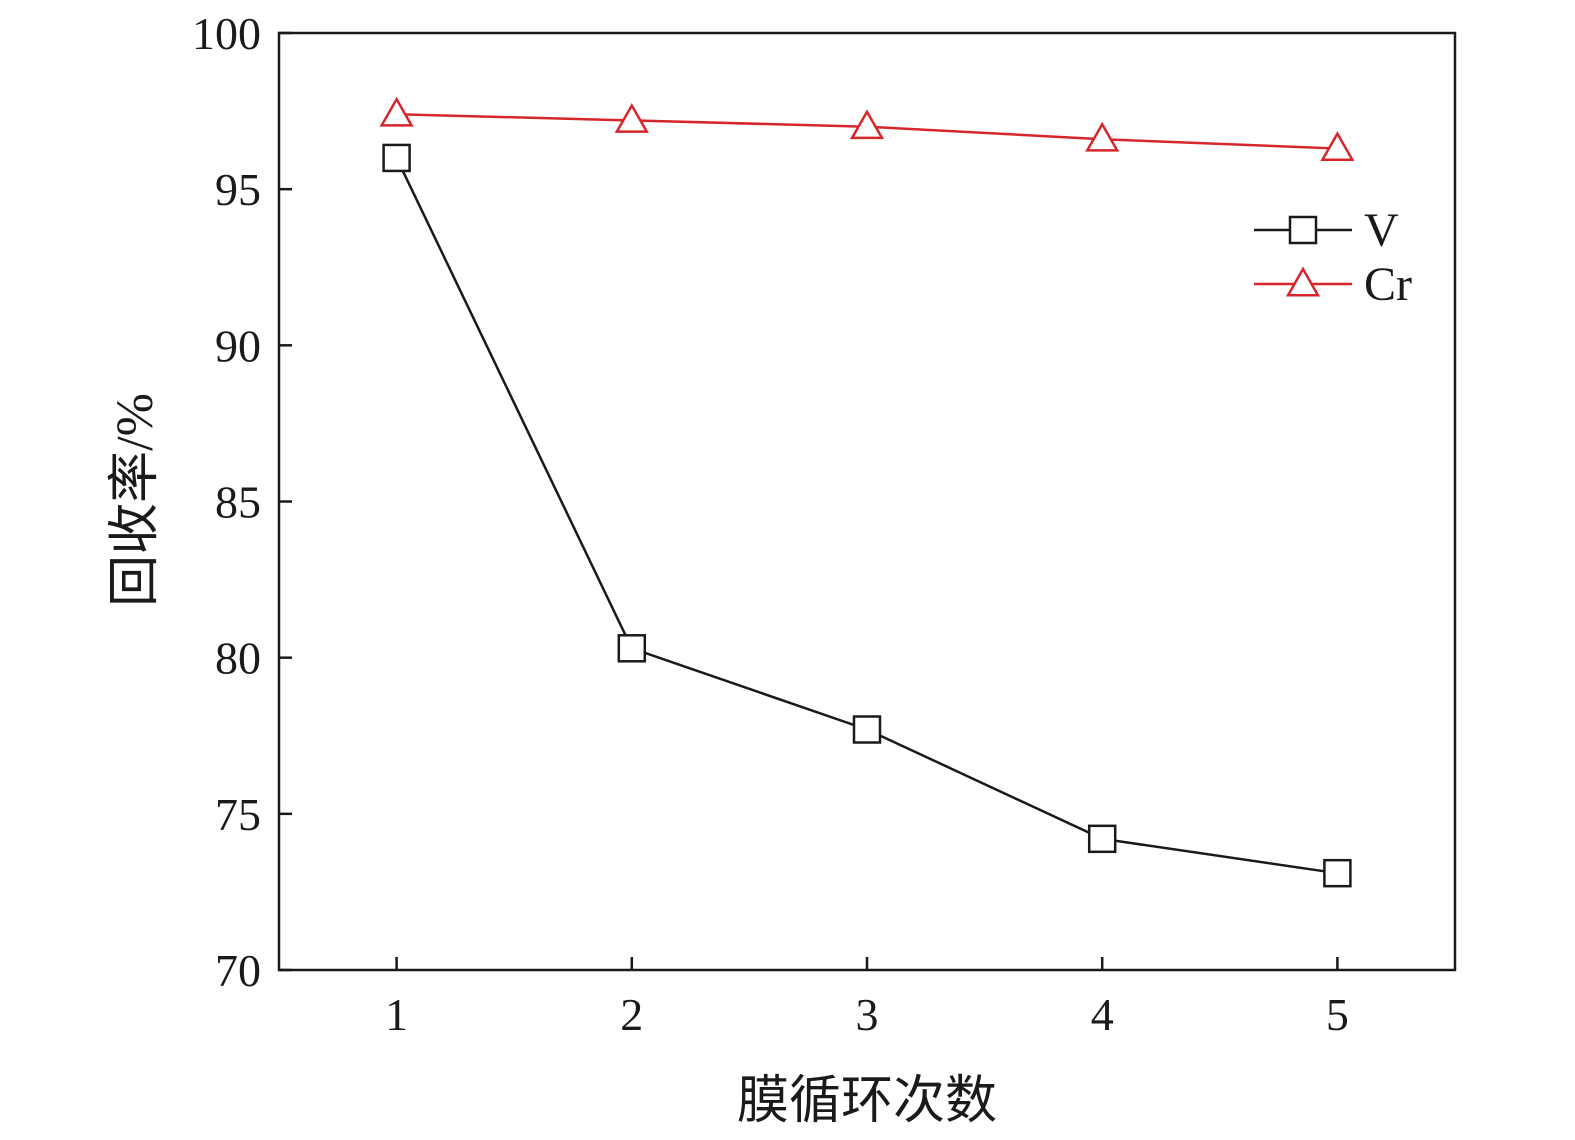 Image resolution: width=1575 pixels, height=1140 pixels. What do you see at coordinates (1303, 281) in the screenshot?
I see `legend-marker-cr` at bounding box center [1303, 281].